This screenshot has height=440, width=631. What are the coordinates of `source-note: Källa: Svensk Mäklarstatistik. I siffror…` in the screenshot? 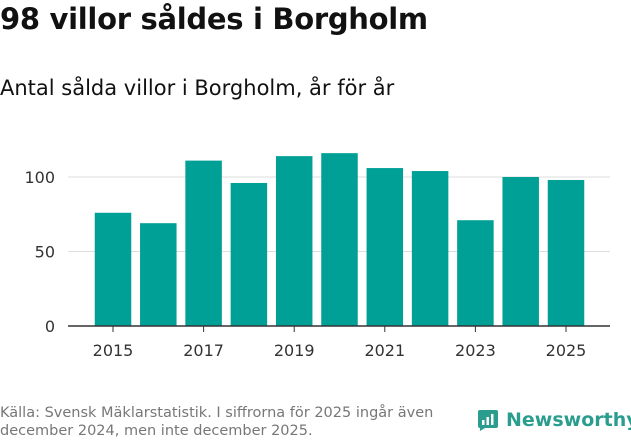 It's located at (217, 422).